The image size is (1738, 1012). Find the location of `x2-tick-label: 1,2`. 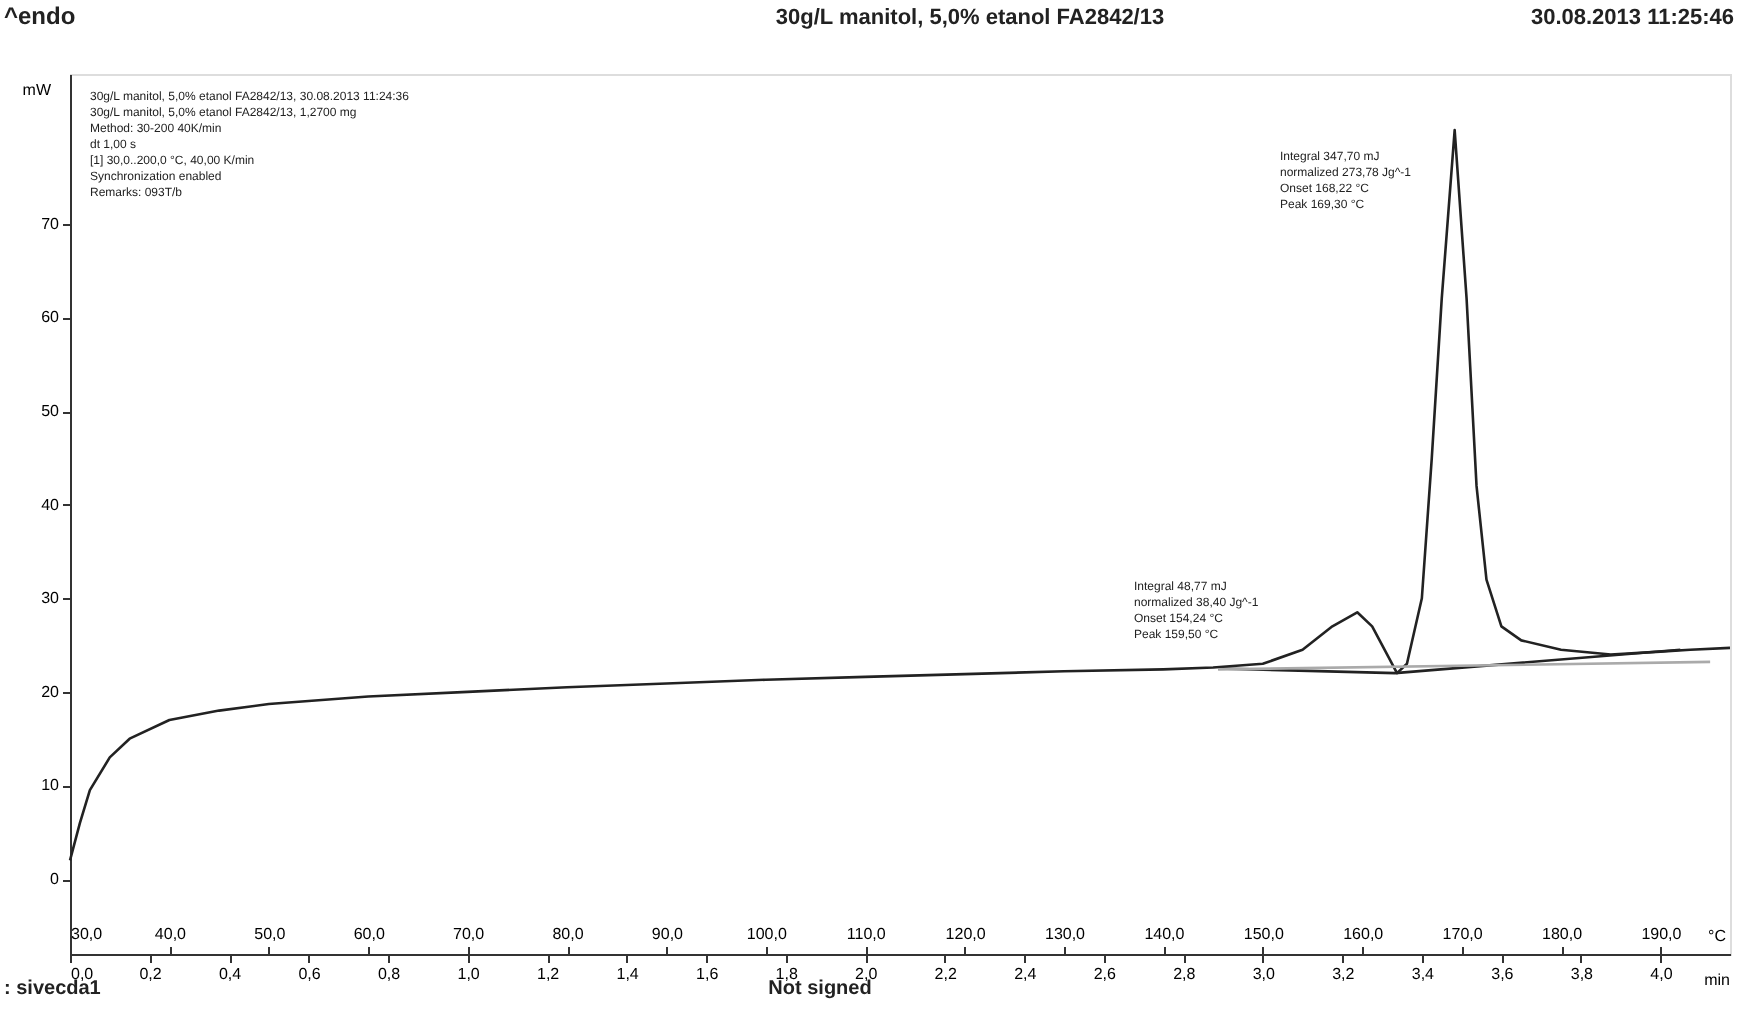

x2-tick-label: 1,2 is located at coordinates (549, 974).